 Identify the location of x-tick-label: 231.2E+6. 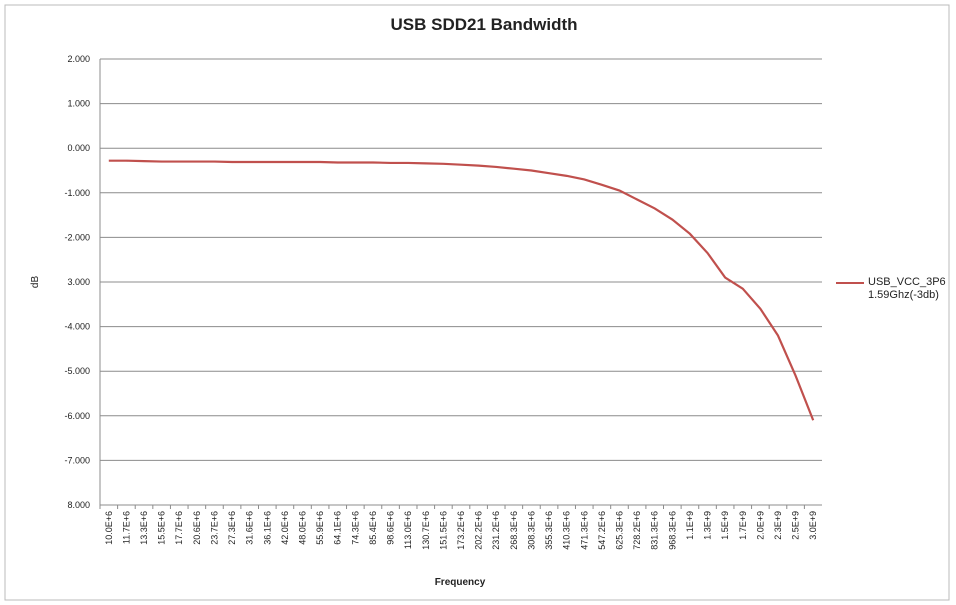
(496, 530).